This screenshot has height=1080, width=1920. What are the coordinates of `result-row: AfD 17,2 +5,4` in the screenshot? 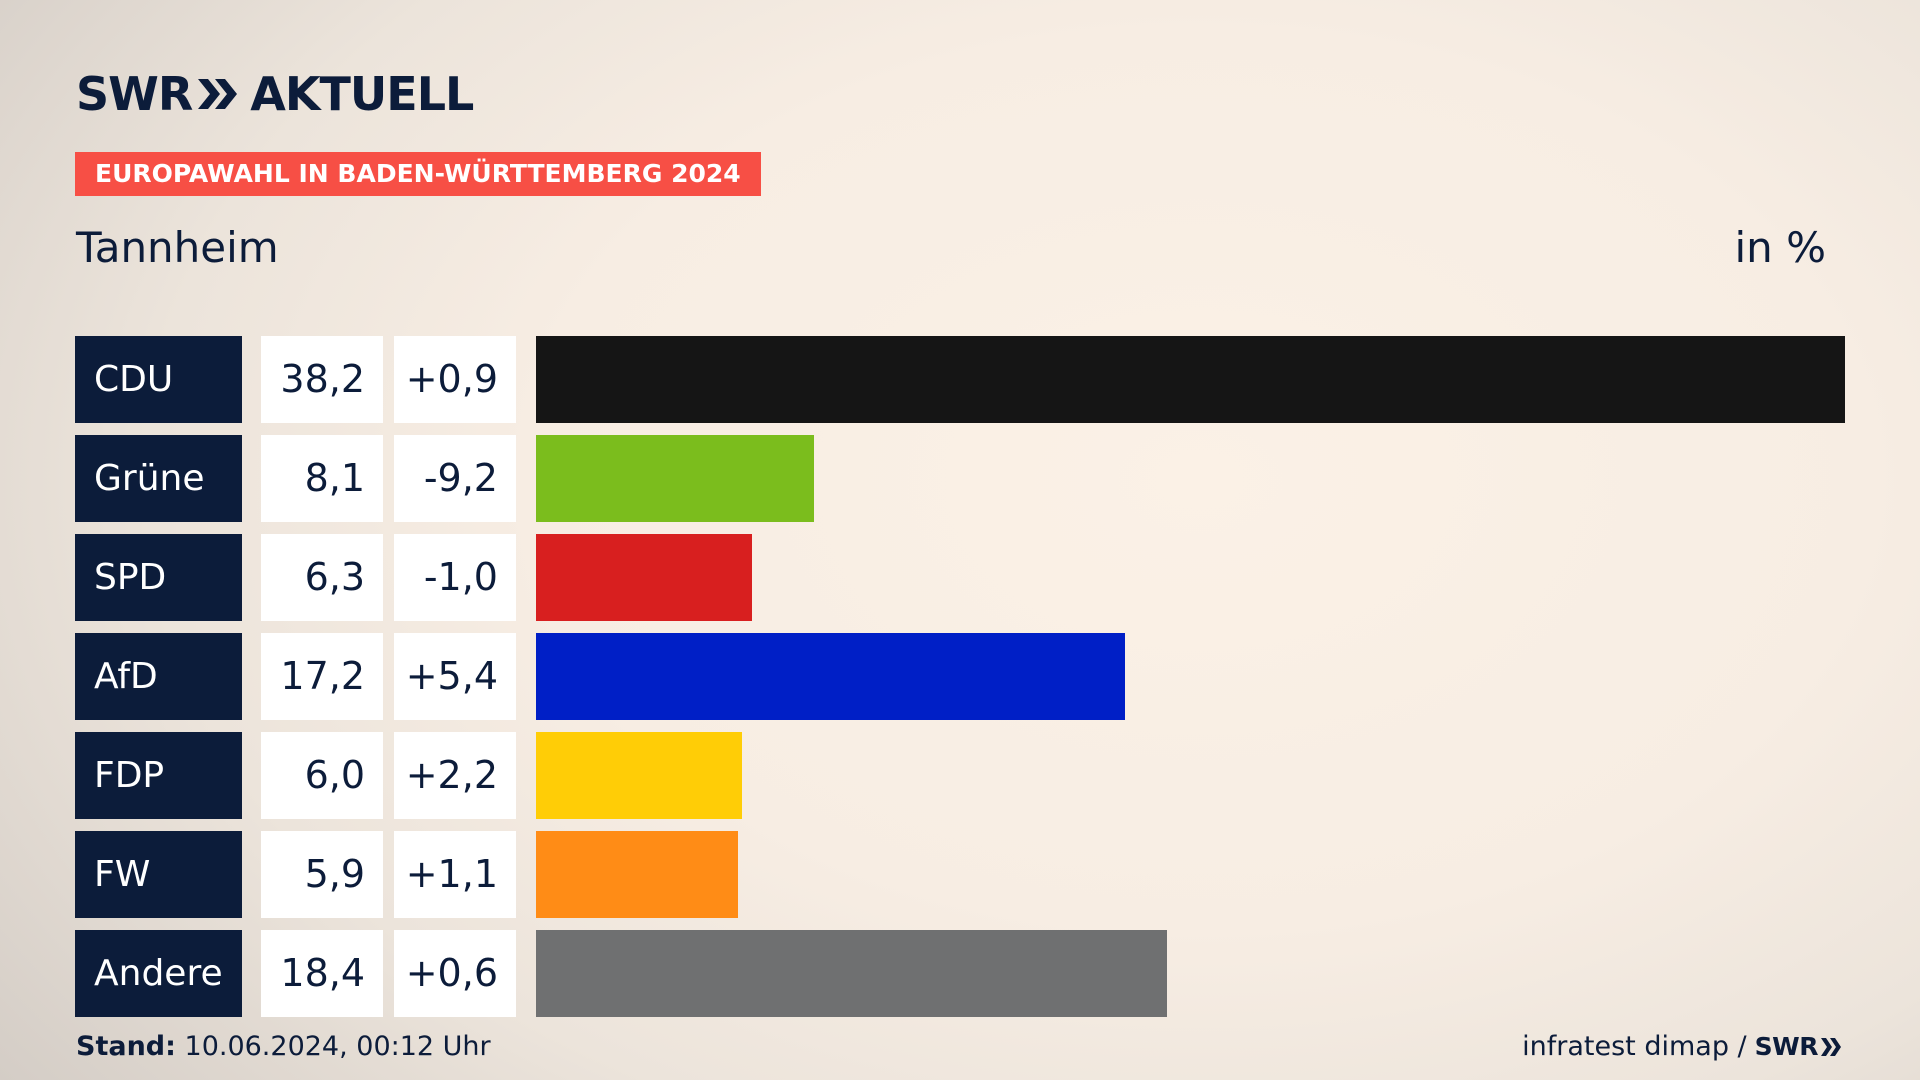 It's located at (960, 676).